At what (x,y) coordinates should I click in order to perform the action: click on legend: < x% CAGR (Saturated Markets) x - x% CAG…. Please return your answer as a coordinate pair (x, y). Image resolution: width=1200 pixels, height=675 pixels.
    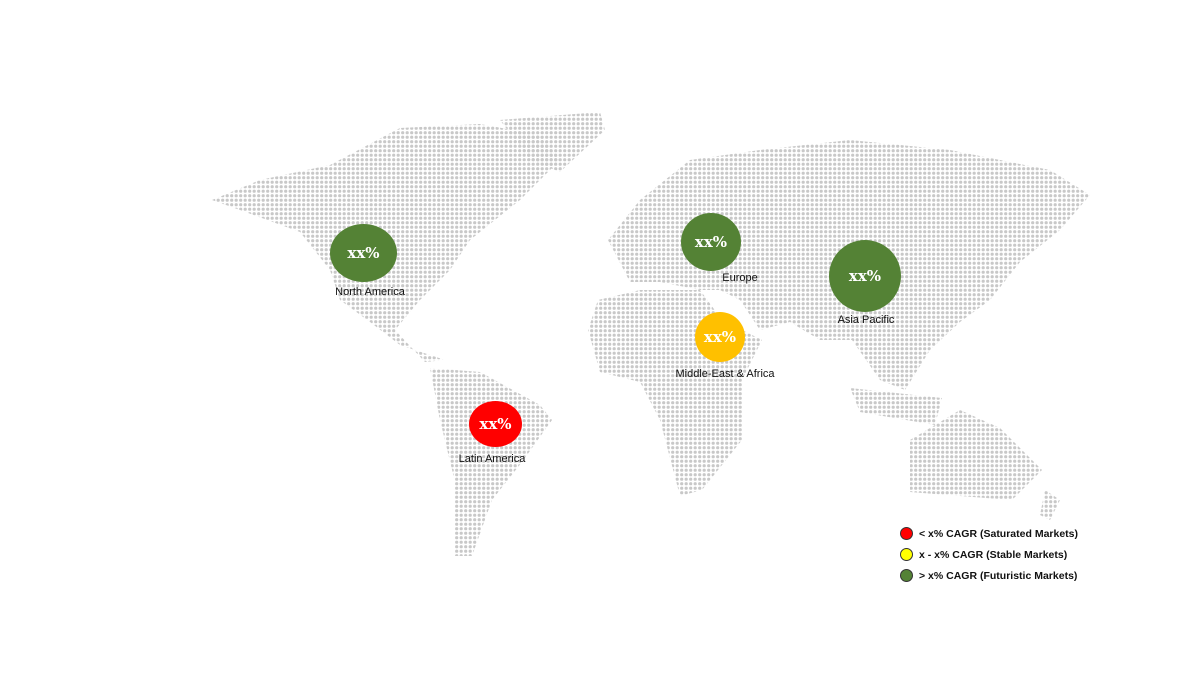
    Looking at the image, I should click on (989, 554).